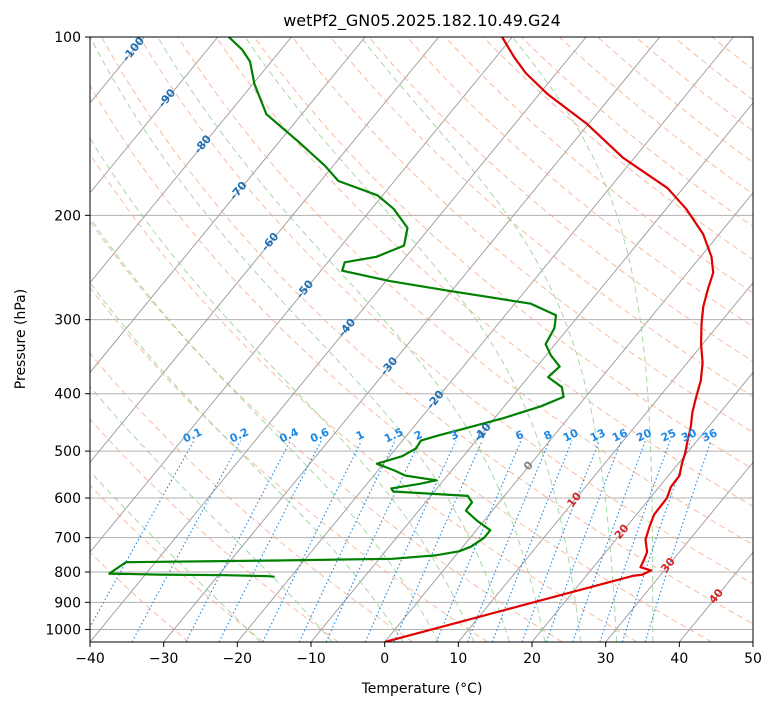 This screenshot has height=708, width=775. What do you see at coordinates (67, 38) in the screenshot?
I see `y-tick-label: 100` at bounding box center [67, 38].